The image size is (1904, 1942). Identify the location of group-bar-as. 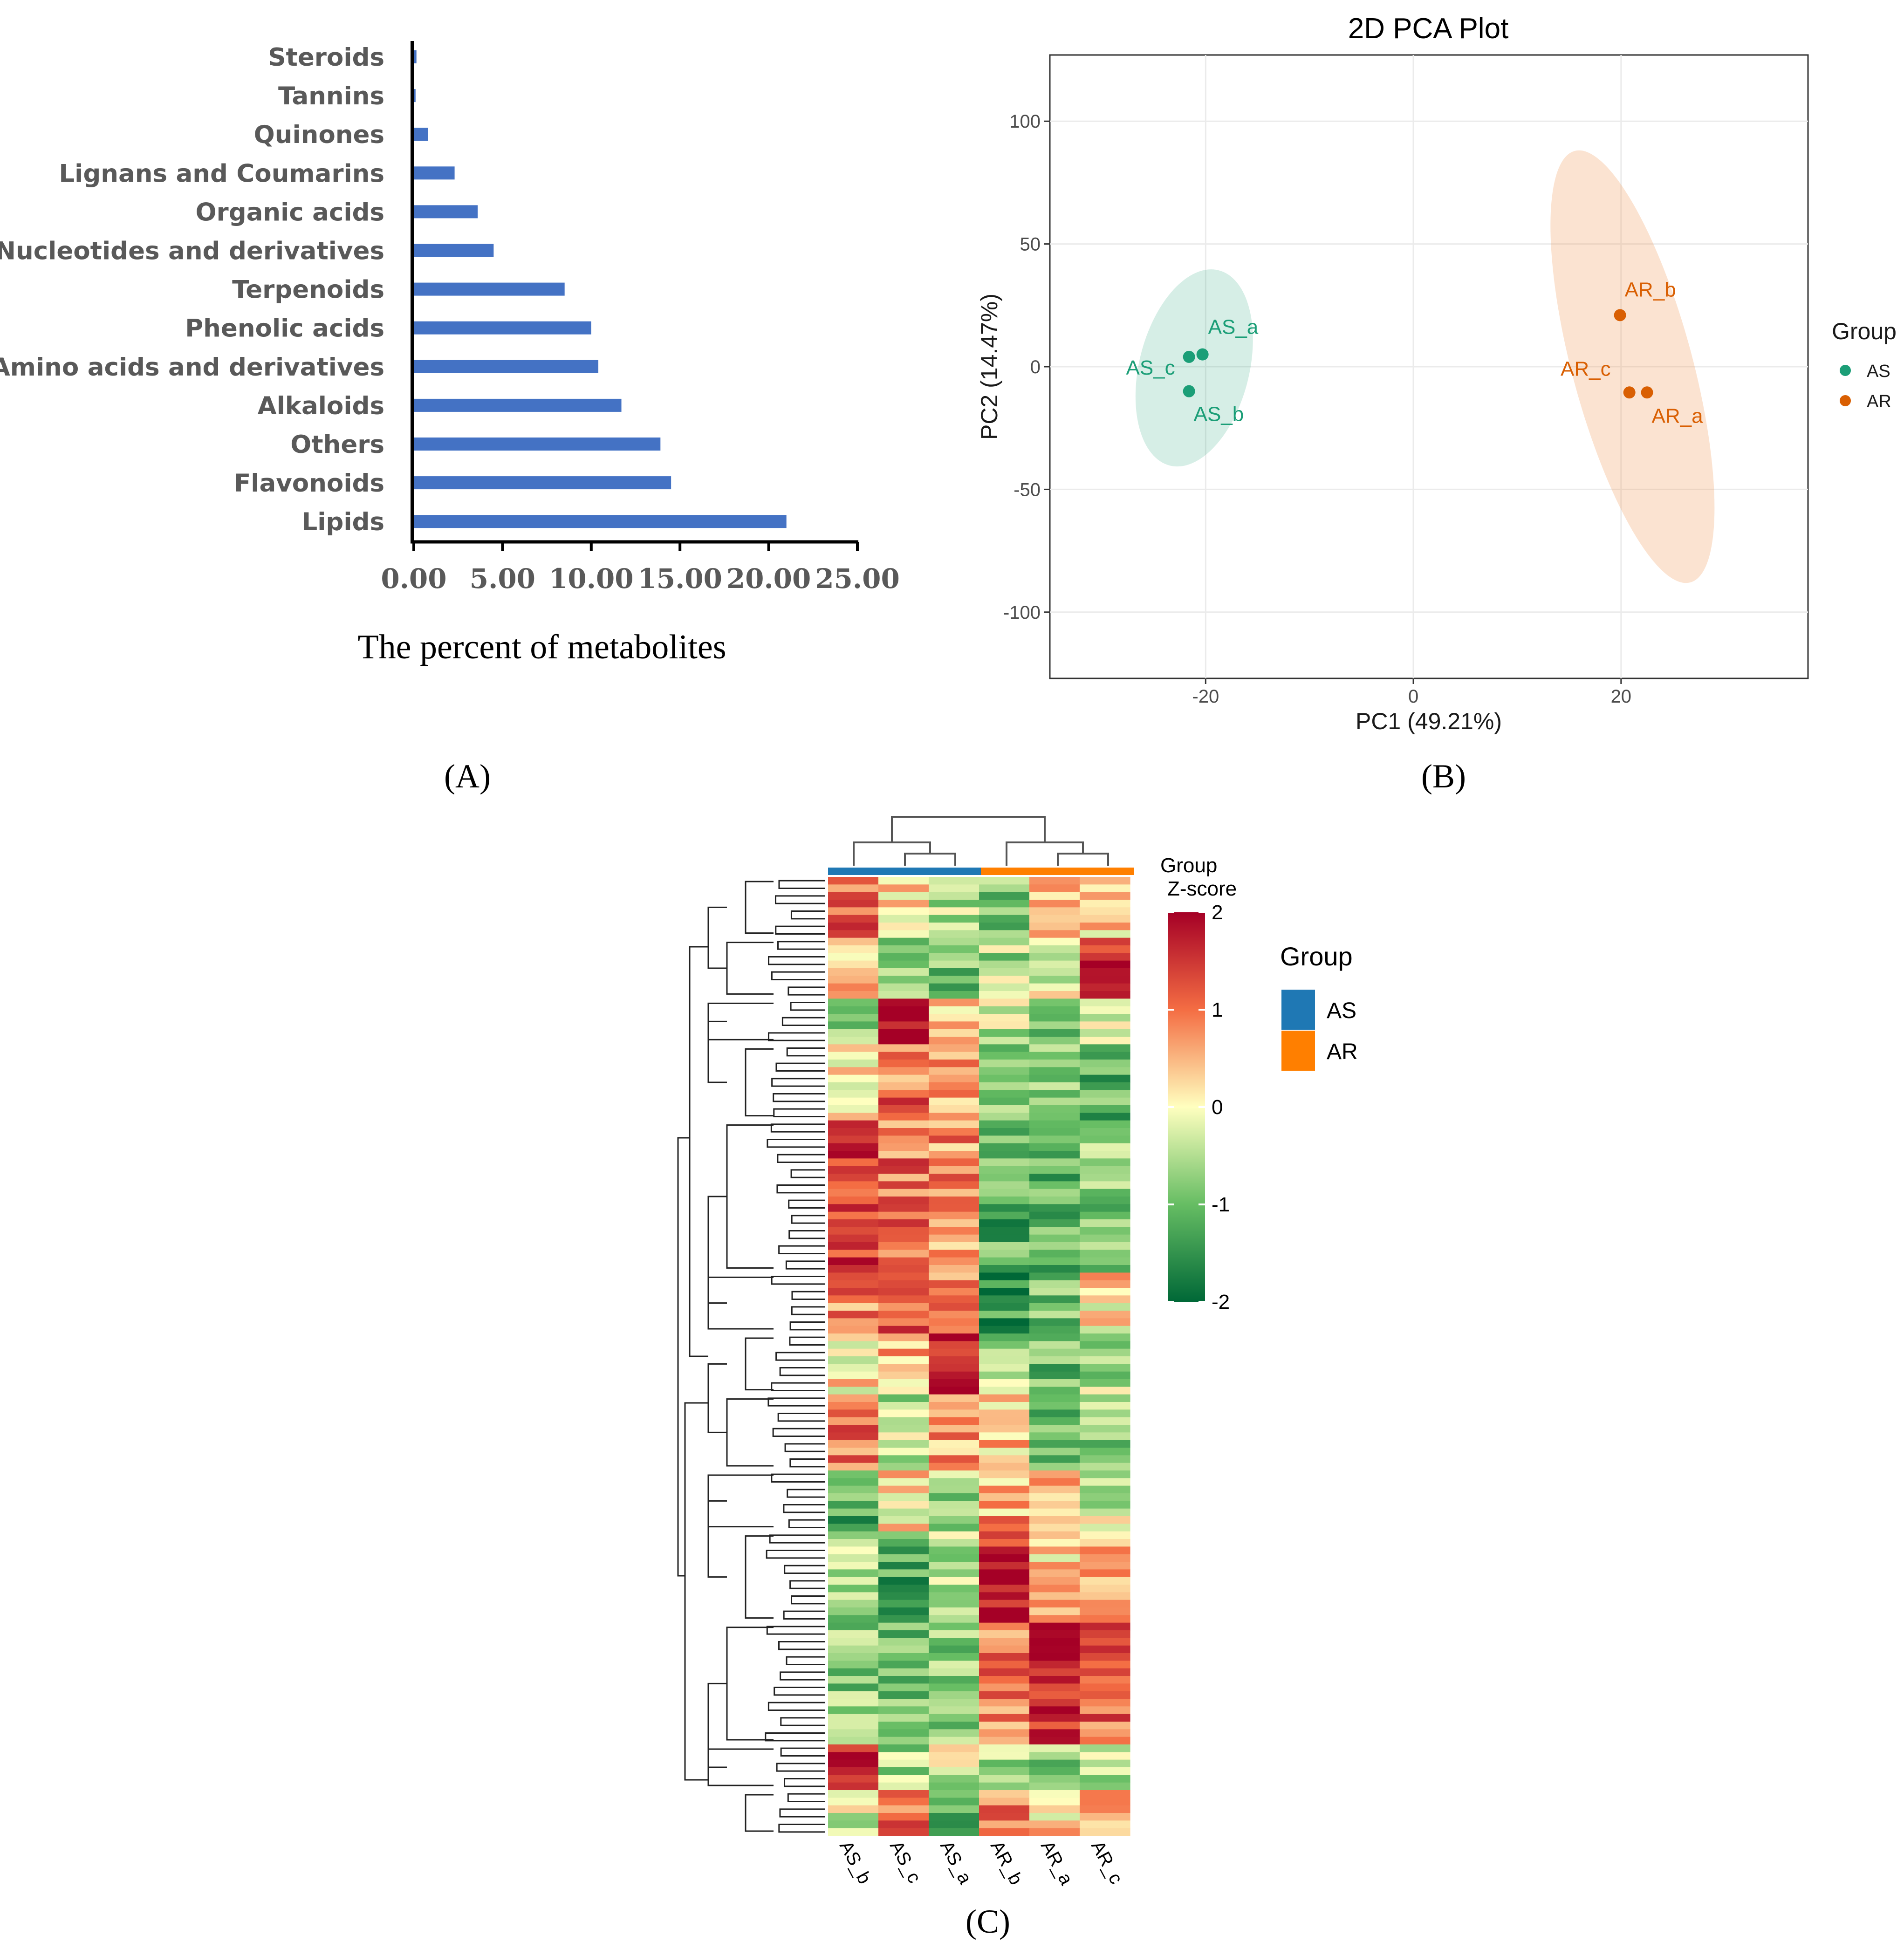
(904, 871).